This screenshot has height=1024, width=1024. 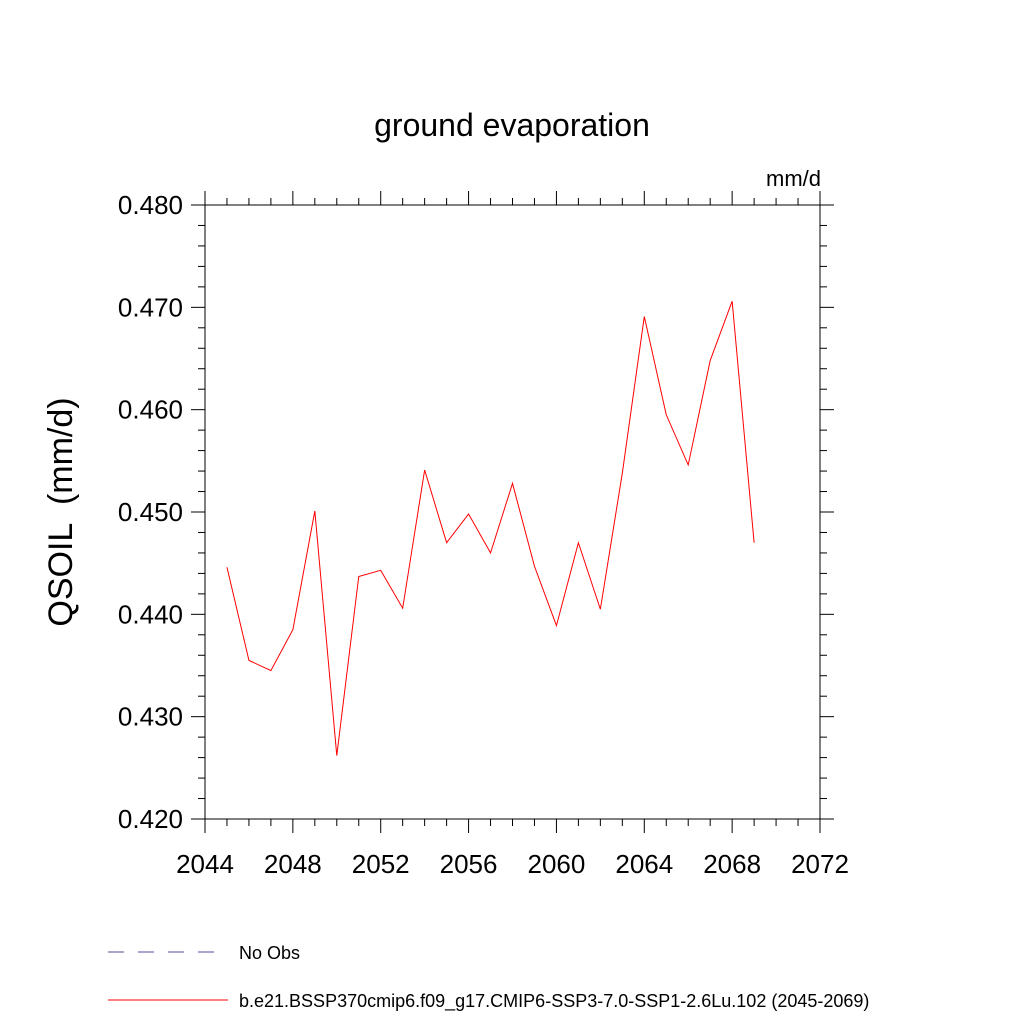 What do you see at coordinates (820, 864) in the screenshot?
I see `x-tick-label: 2072` at bounding box center [820, 864].